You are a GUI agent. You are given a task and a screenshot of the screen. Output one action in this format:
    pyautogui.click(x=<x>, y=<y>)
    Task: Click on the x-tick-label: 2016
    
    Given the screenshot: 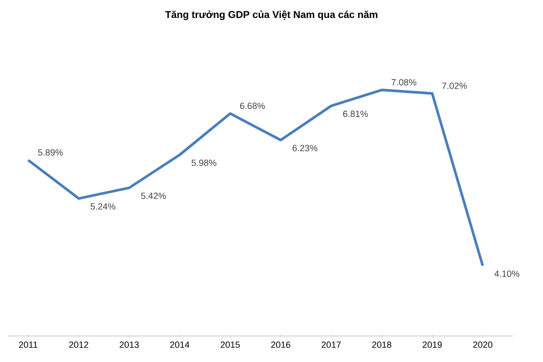 What is the action you would take?
    pyautogui.click(x=280, y=345)
    